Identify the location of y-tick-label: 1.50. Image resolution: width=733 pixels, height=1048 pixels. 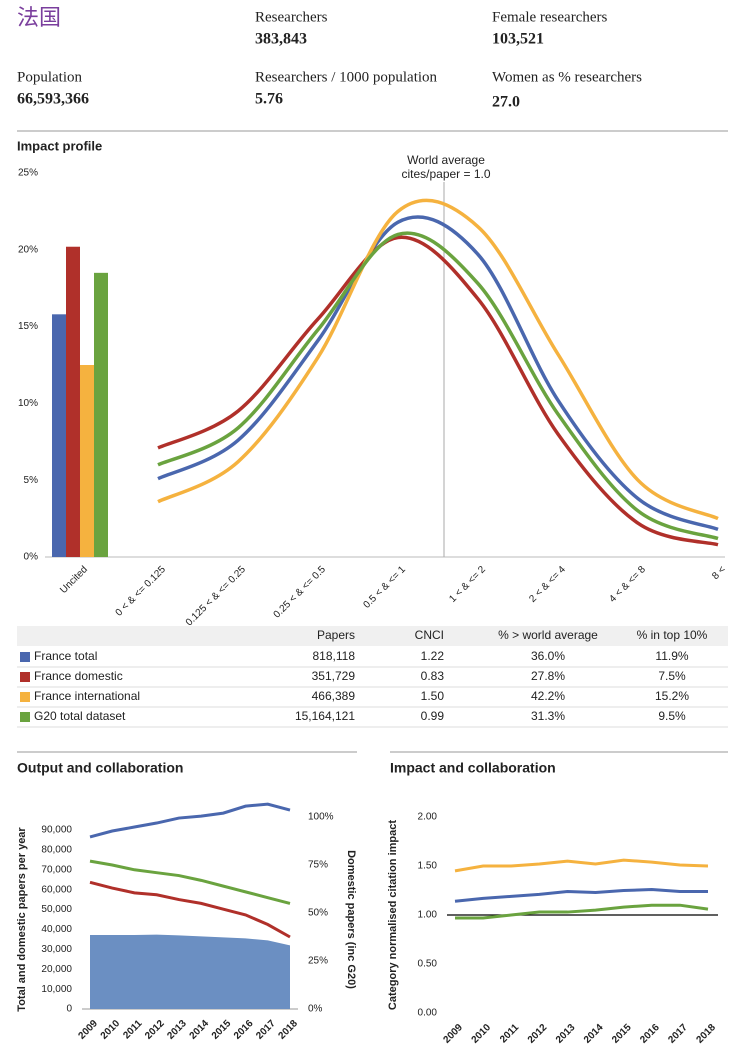
(428, 866).